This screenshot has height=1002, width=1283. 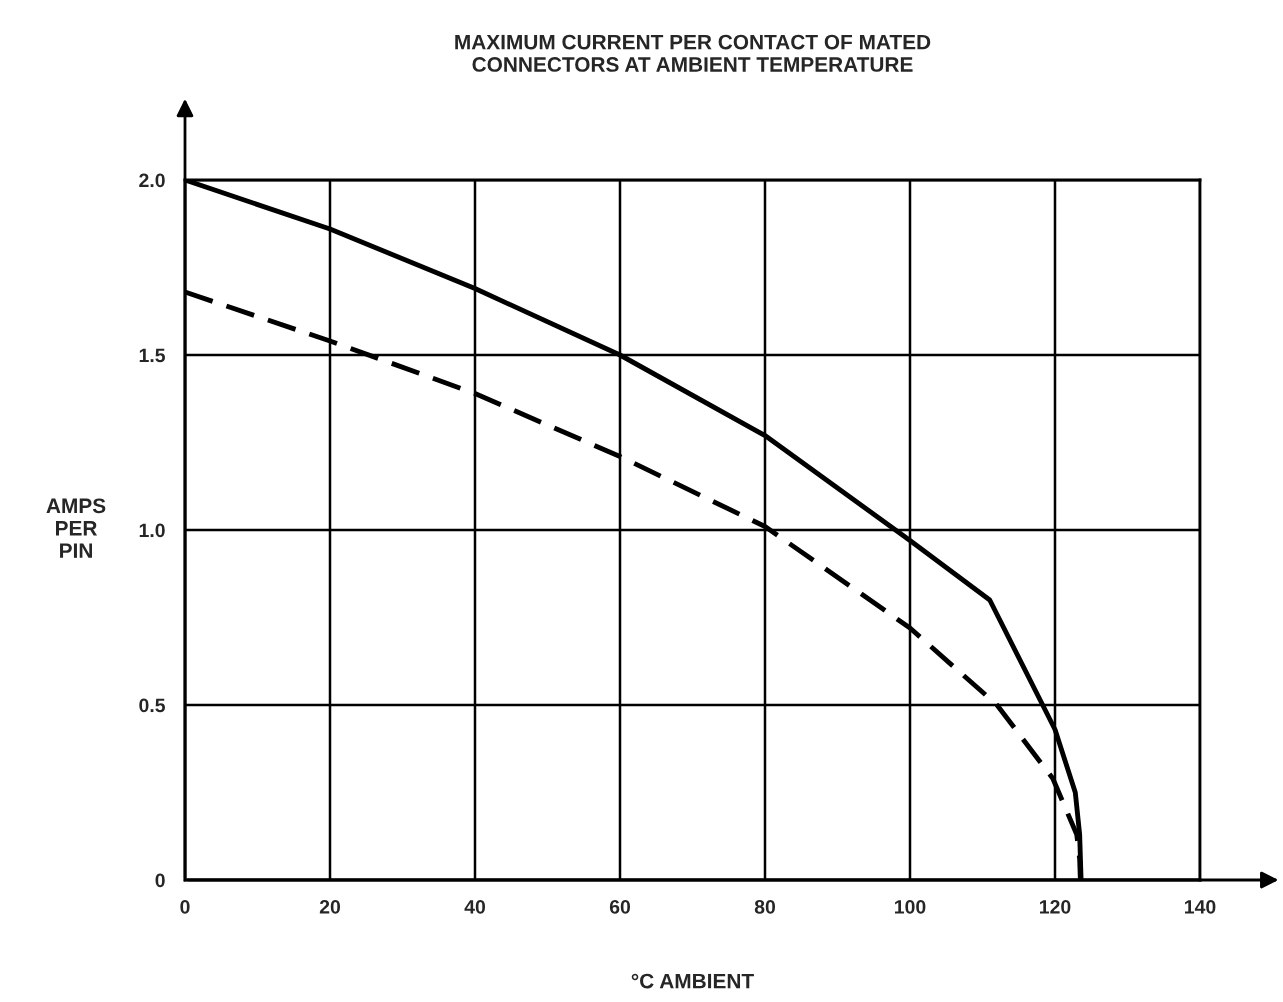 What do you see at coordinates (152, 180) in the screenshot?
I see `y-tick-label: 2.0` at bounding box center [152, 180].